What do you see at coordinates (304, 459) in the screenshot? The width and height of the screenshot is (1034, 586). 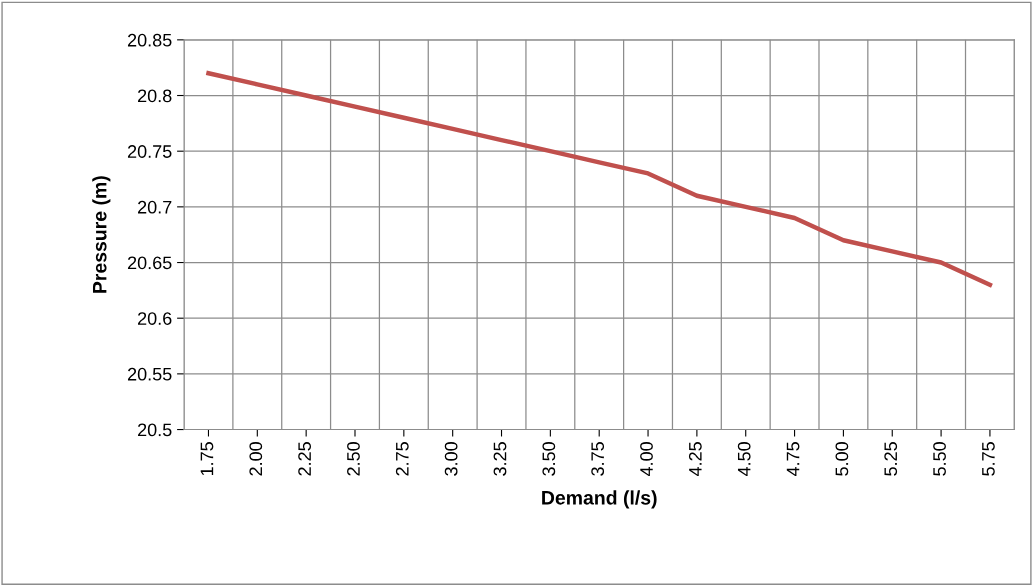 I see `x-tick-label: 2.25` at bounding box center [304, 459].